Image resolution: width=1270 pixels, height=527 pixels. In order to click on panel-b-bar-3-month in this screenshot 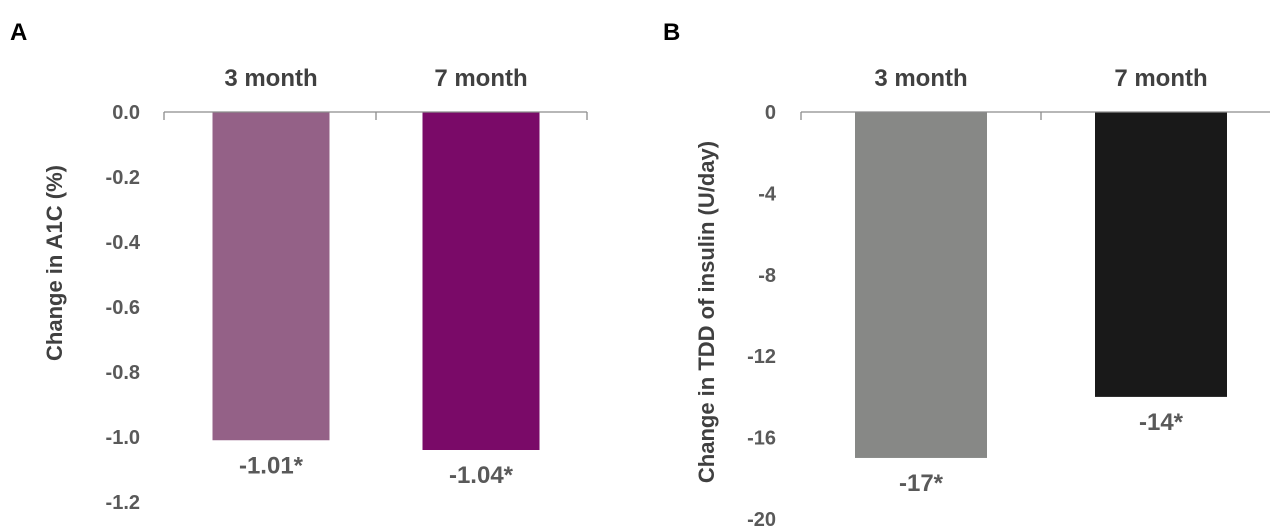, I will do `click(921, 285)`.